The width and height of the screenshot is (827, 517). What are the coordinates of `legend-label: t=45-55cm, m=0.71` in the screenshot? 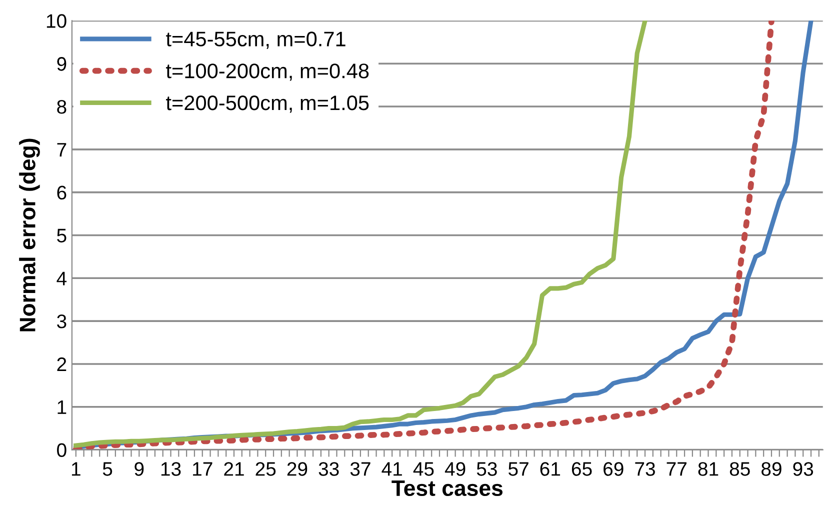 It's located at (256, 40).